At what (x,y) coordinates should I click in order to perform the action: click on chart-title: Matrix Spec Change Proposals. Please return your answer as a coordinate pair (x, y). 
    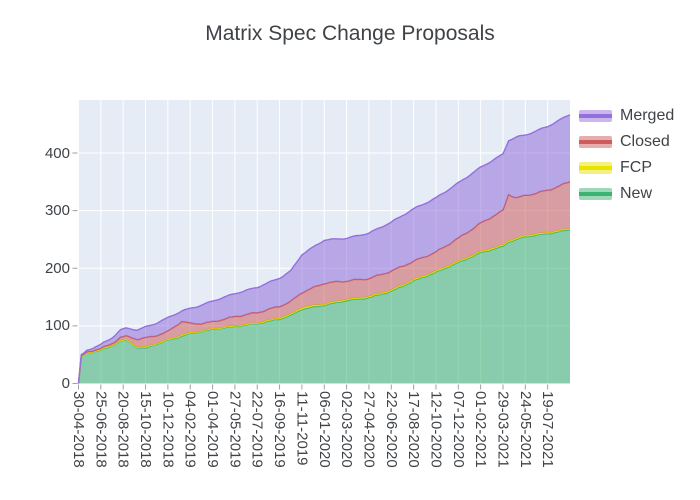
    Looking at the image, I should click on (350, 33).